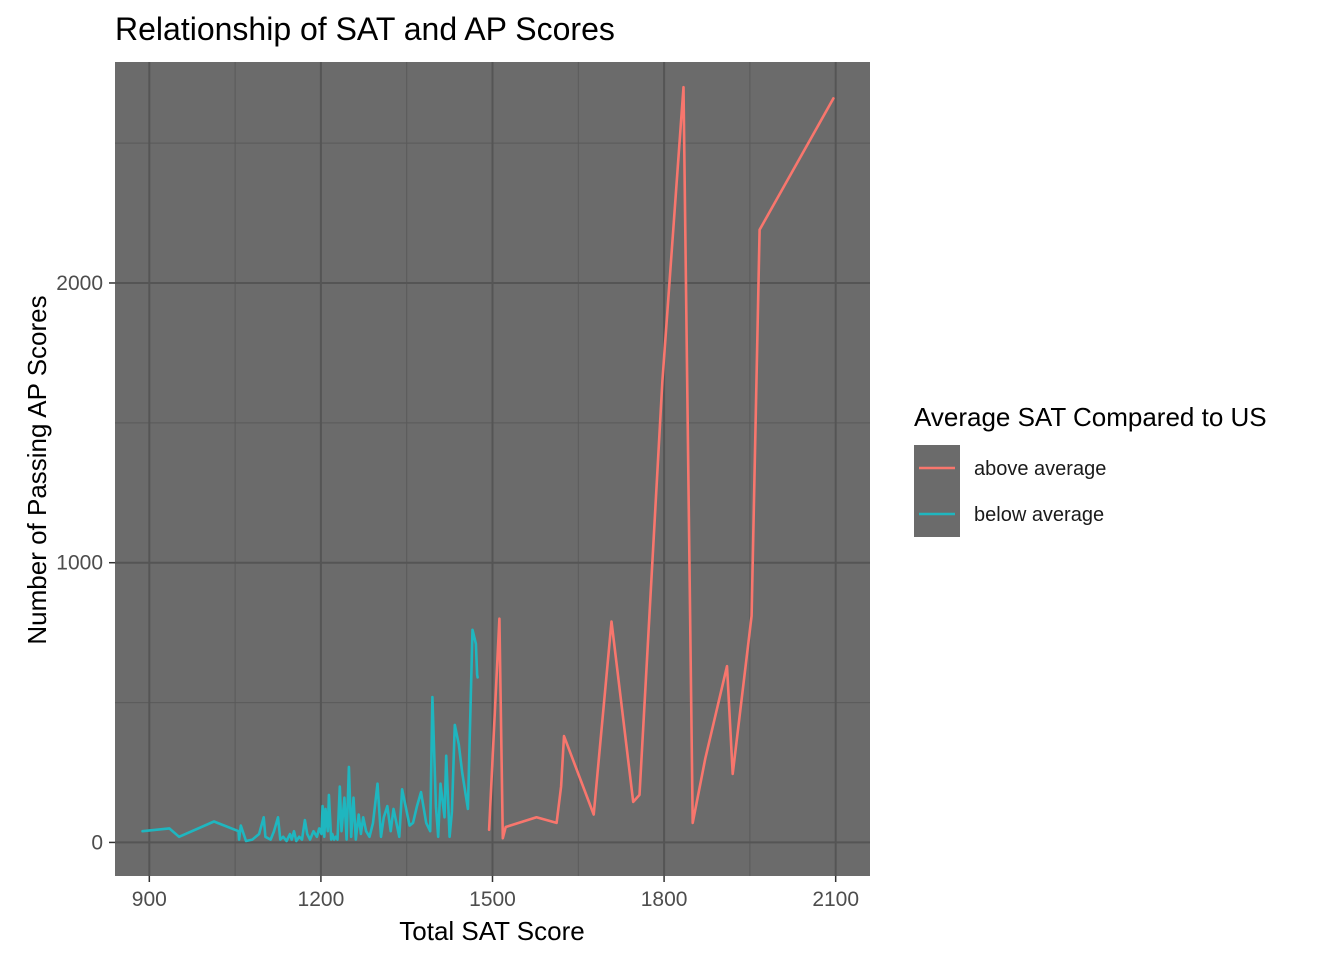 Image resolution: width=1344 pixels, height=960 pixels. Describe the element at coordinates (491, 931) in the screenshot. I see `x-axis-title: Total SAT Score` at that location.